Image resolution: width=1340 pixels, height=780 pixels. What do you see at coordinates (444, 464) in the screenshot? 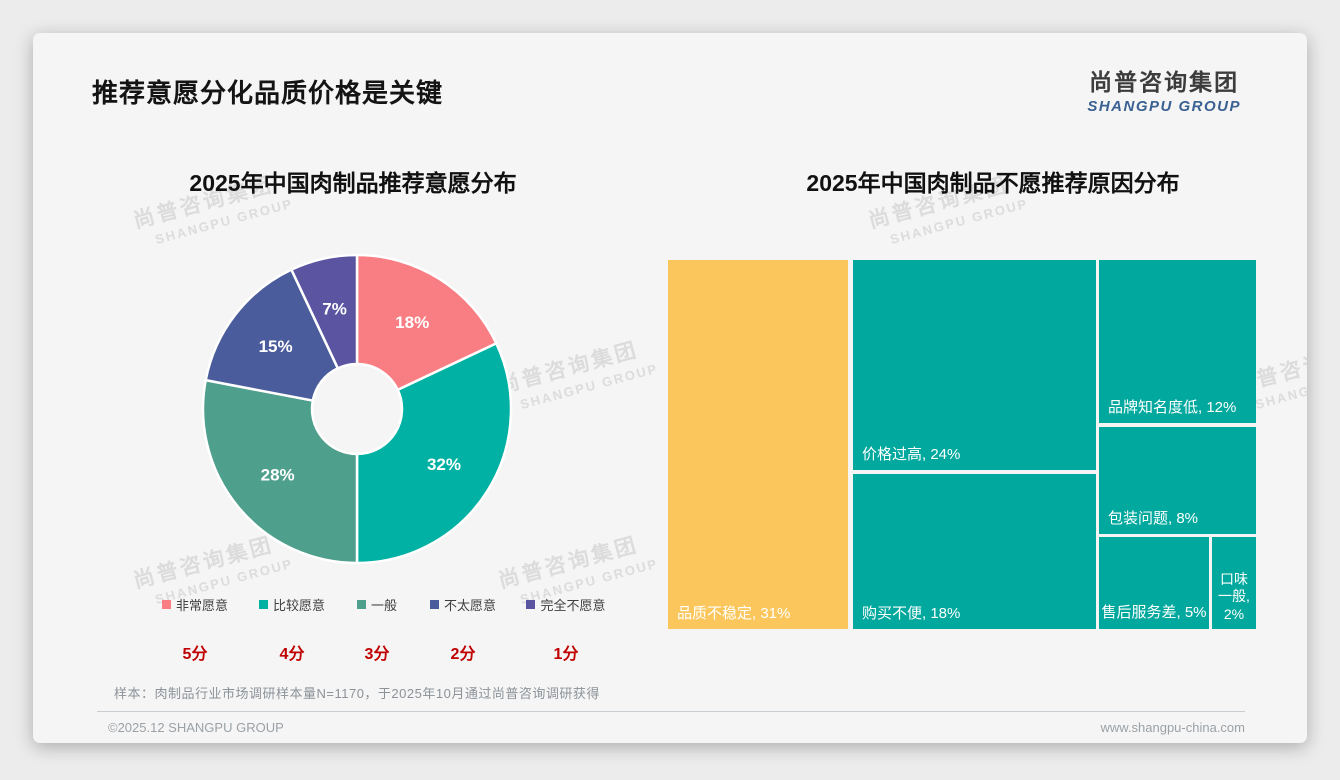
I see `donut-value-label: 32%` at bounding box center [444, 464].